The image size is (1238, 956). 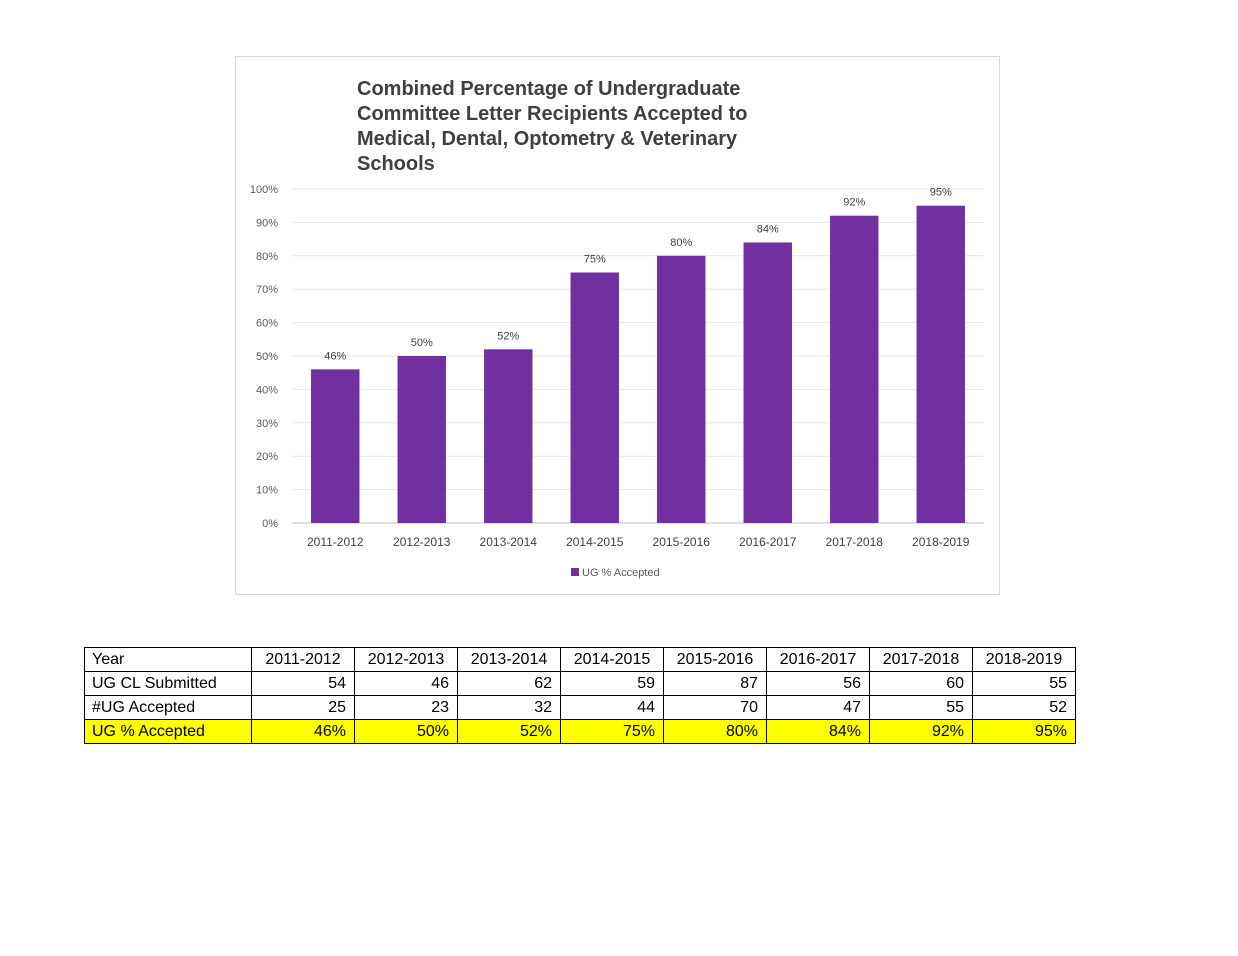 I want to click on table-cell: 92%, so click(x=921, y=731).